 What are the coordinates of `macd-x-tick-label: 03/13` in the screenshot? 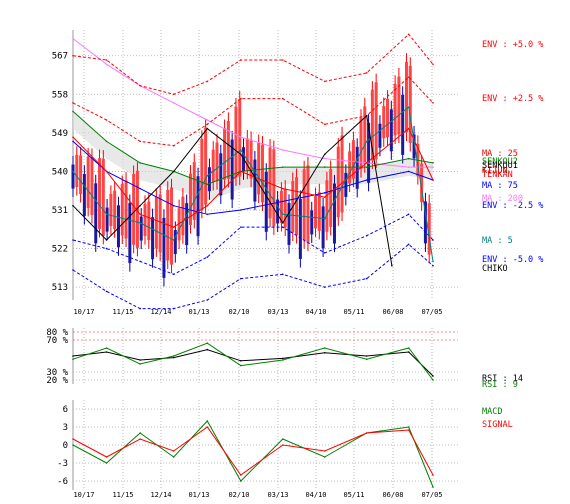 It's located at (277, 495).